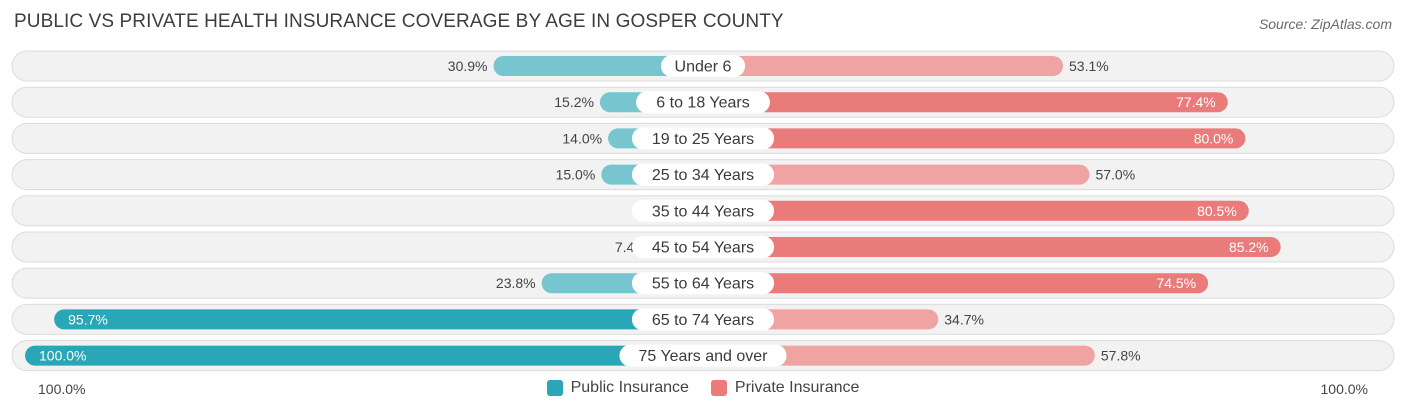  I want to click on category-label-45-to-54-years: 45 to 54 Years, so click(703, 248).